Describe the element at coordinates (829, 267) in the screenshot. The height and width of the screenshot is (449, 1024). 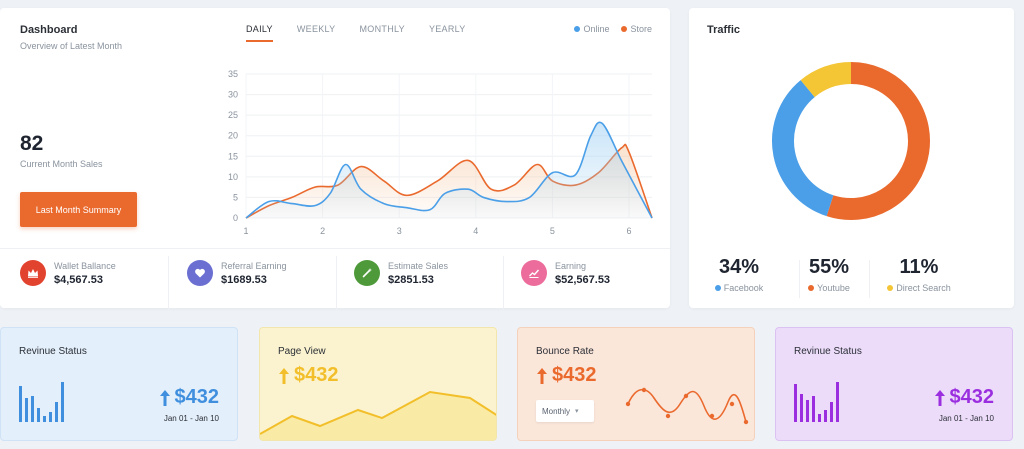
I see `traffic-stat-value: 55%` at that location.